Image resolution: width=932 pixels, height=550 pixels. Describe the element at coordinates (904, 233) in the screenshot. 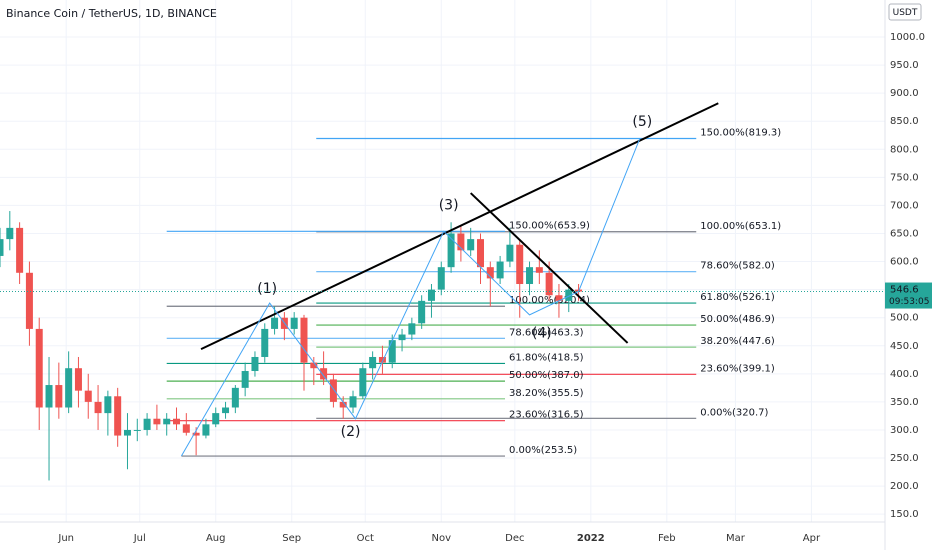

I see `y-tick-label: 650.0` at that location.